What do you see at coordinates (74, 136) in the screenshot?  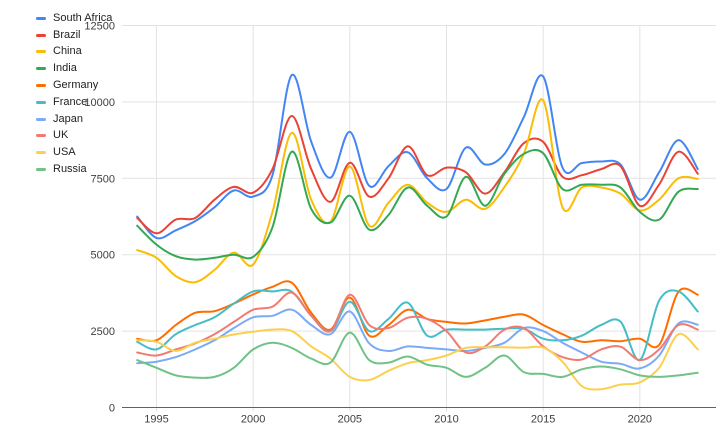 I see `legend-item-uk: UK` at bounding box center [74, 136].